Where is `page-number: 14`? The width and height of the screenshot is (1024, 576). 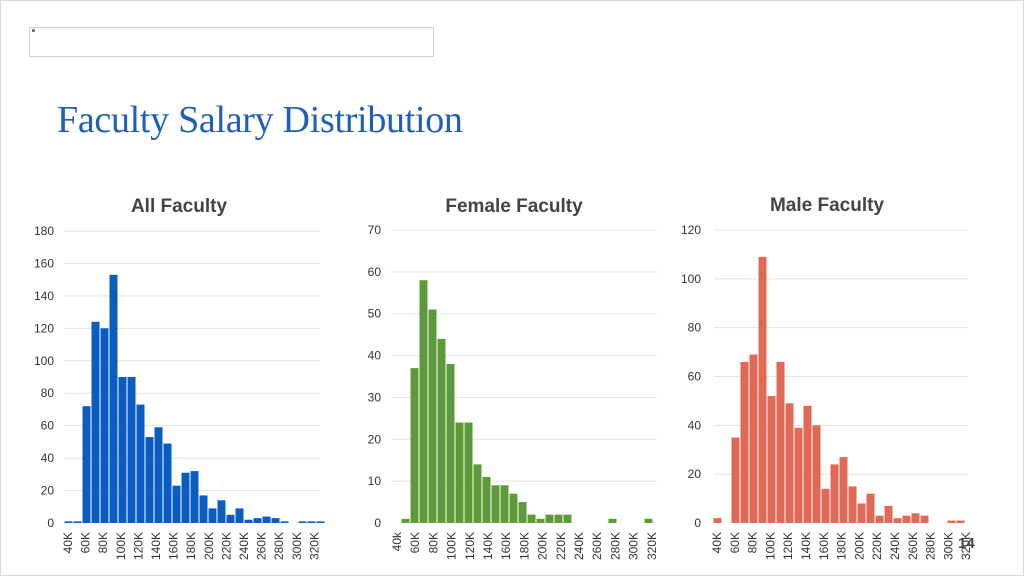 page-number: 14 is located at coordinates (966, 543).